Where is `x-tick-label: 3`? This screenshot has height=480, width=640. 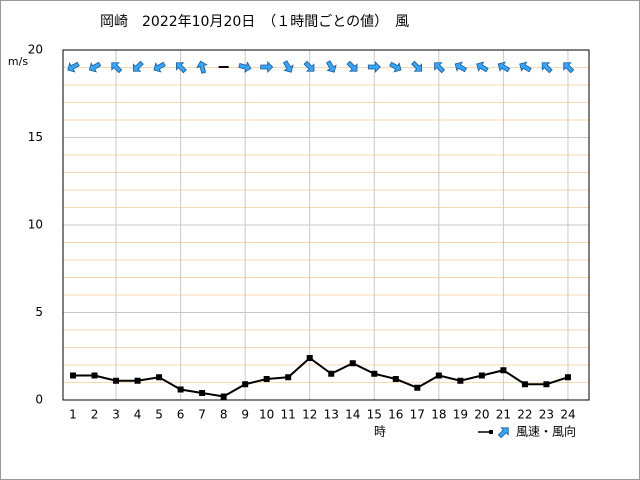 x-tick-label: 3 is located at coordinates (116, 415).